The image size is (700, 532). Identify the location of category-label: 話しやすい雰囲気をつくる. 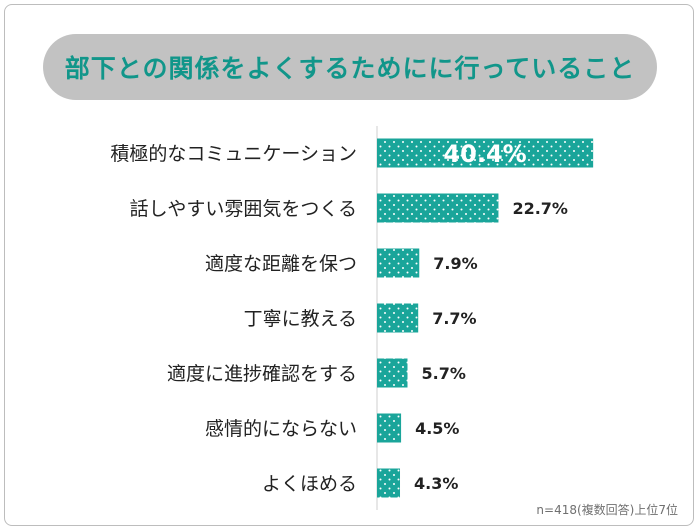
(243, 209).